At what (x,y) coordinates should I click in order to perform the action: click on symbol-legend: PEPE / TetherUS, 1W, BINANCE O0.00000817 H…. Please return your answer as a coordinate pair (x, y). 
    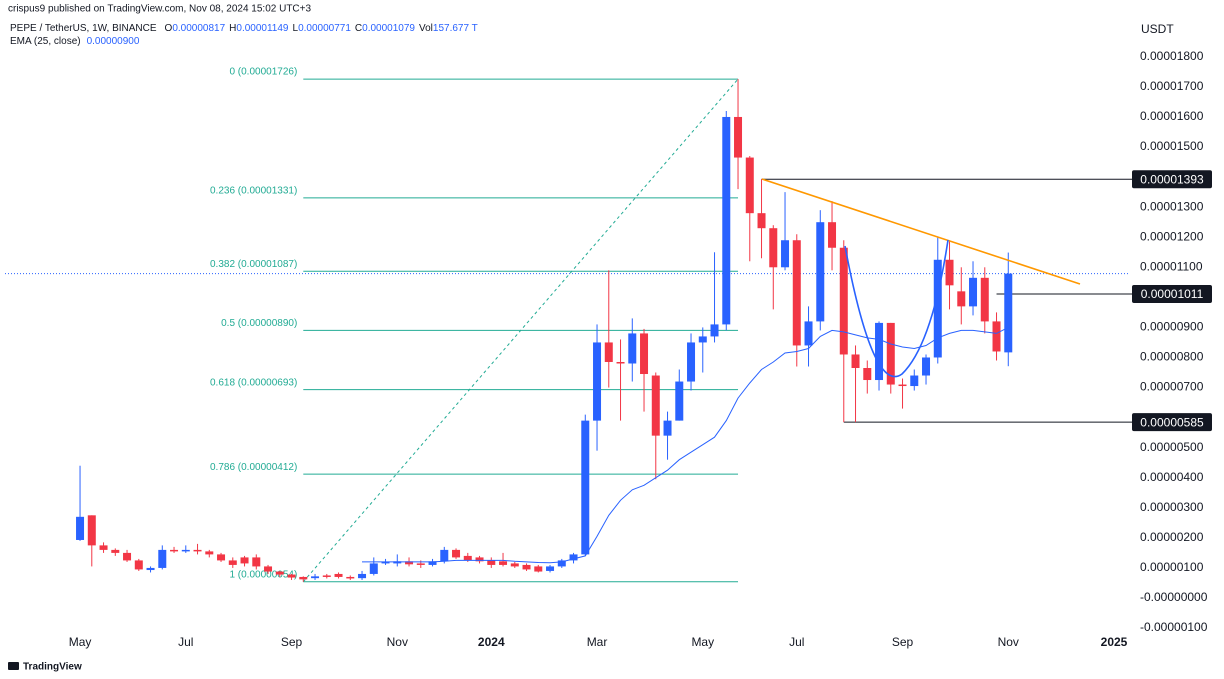
    Looking at the image, I should click on (244, 28).